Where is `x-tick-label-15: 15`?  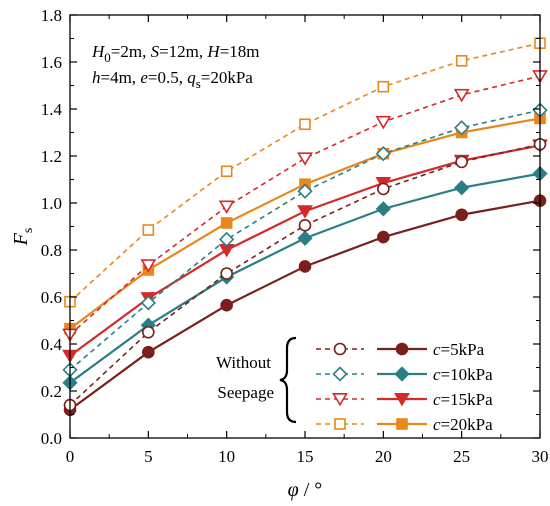
x-tick-label-15: 15 is located at coordinates (305, 456).